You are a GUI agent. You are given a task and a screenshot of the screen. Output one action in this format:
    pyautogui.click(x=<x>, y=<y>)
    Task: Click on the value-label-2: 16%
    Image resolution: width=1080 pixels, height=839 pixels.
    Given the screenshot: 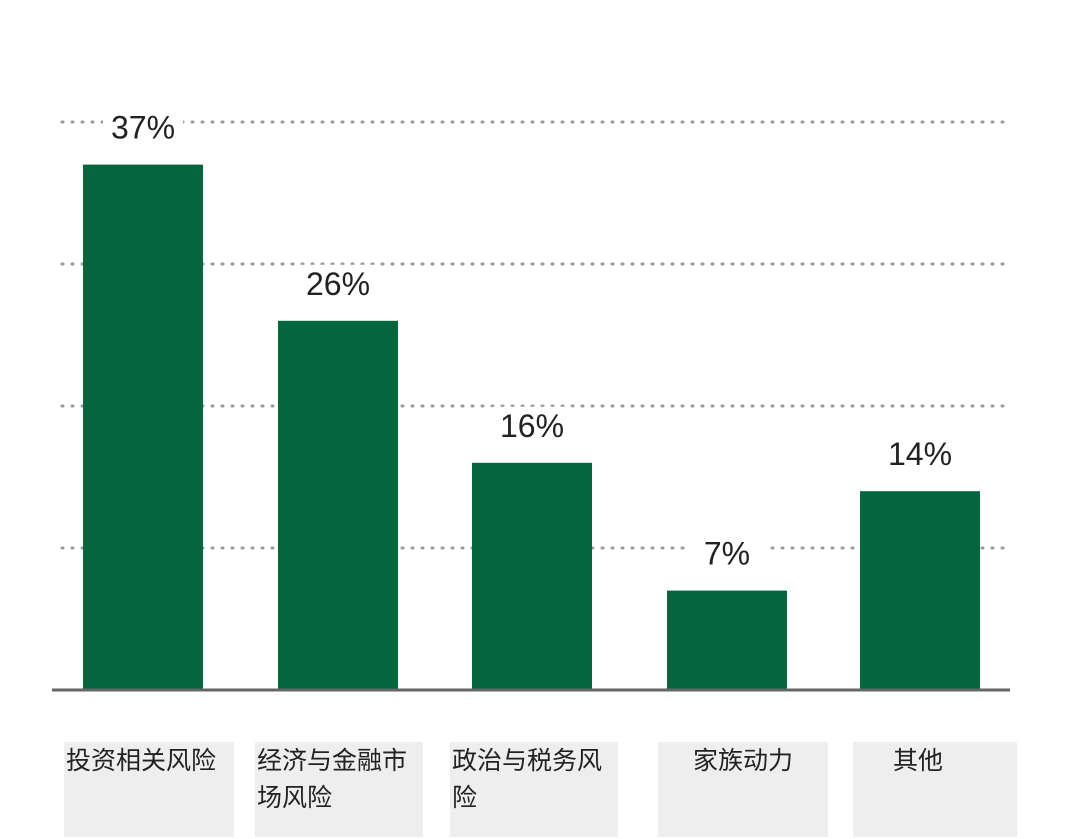 What is the action you would take?
    pyautogui.click(x=532, y=426)
    